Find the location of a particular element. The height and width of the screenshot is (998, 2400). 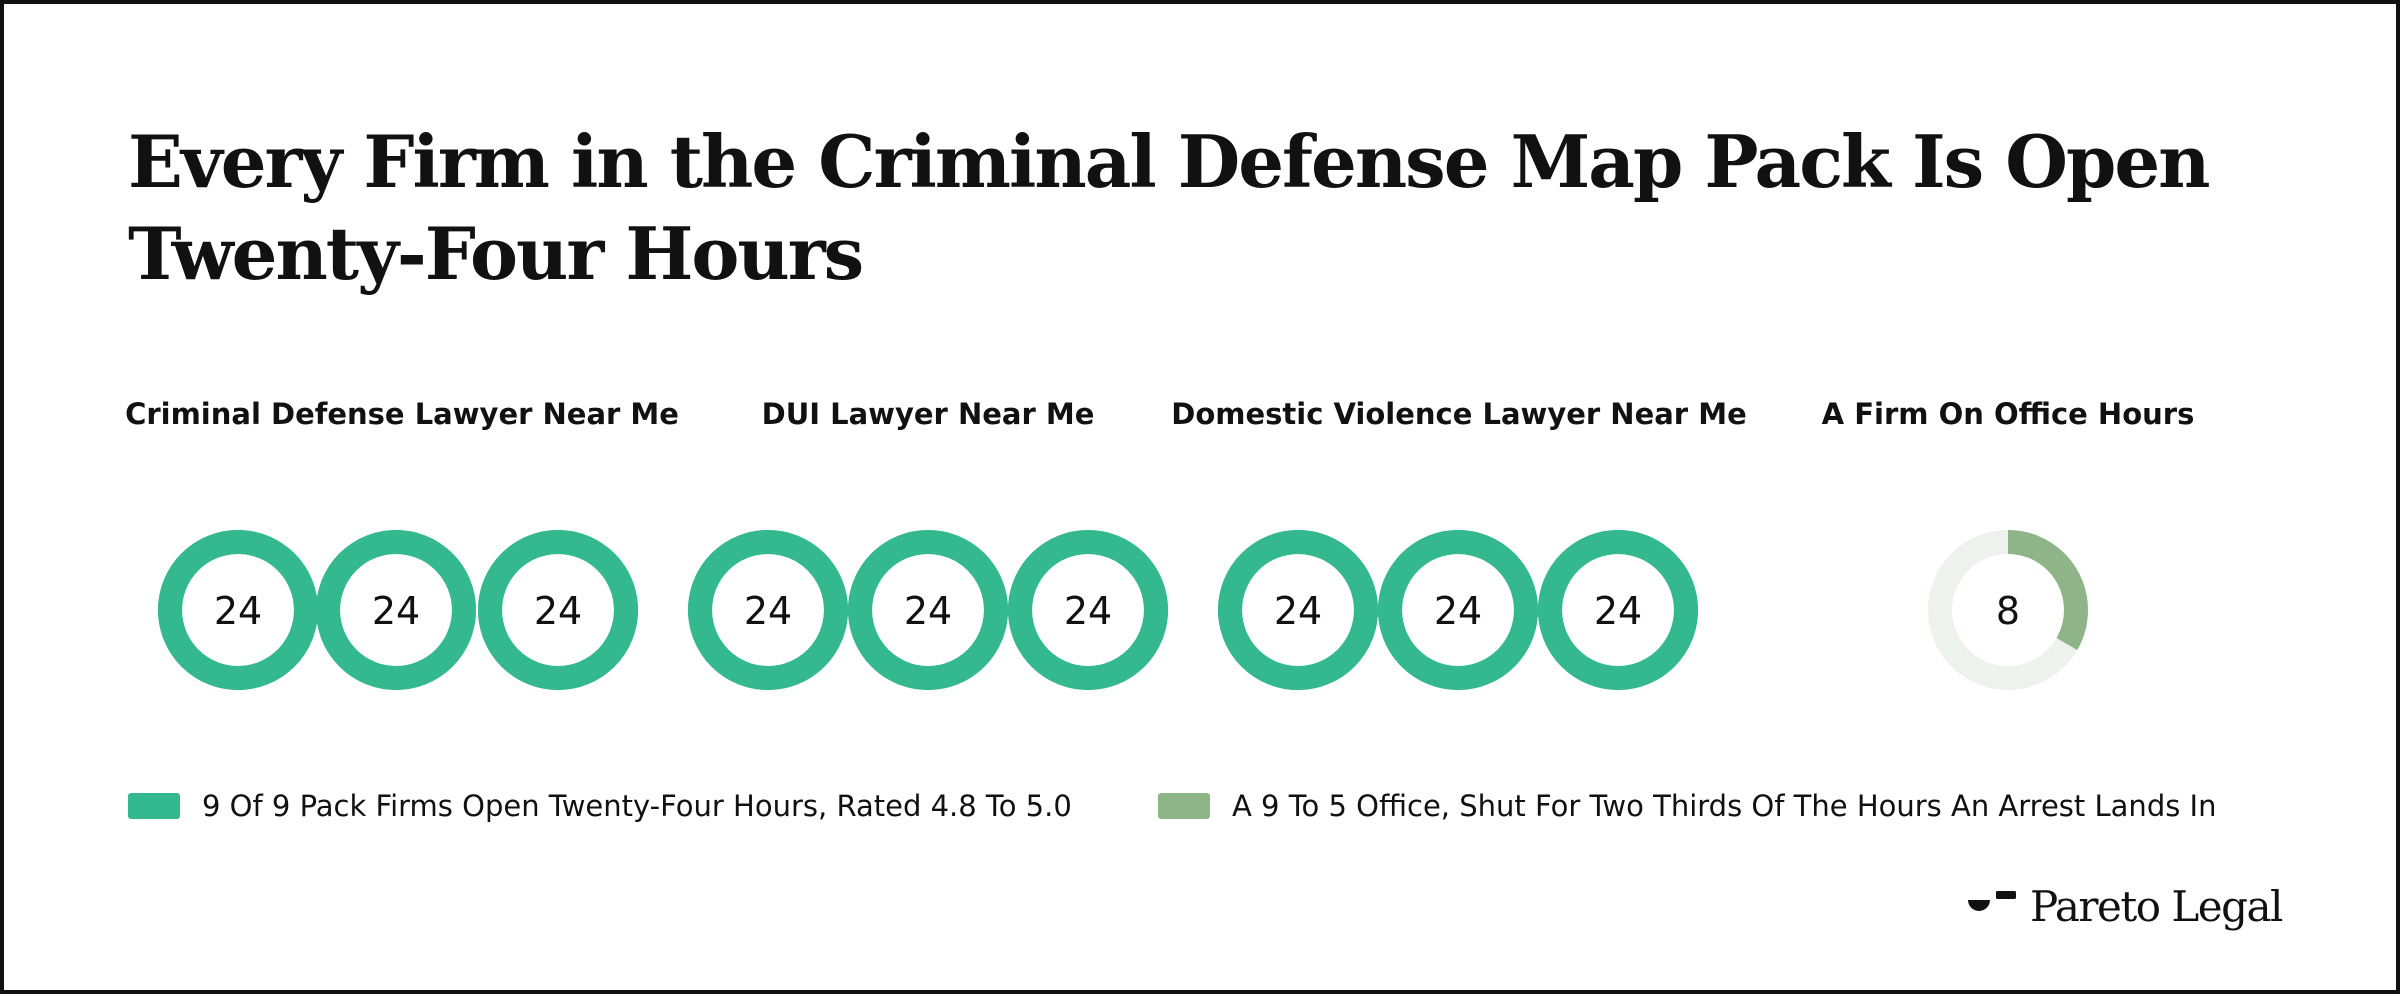

group-1-ring-2-data-label: 24 is located at coordinates (1088, 611).